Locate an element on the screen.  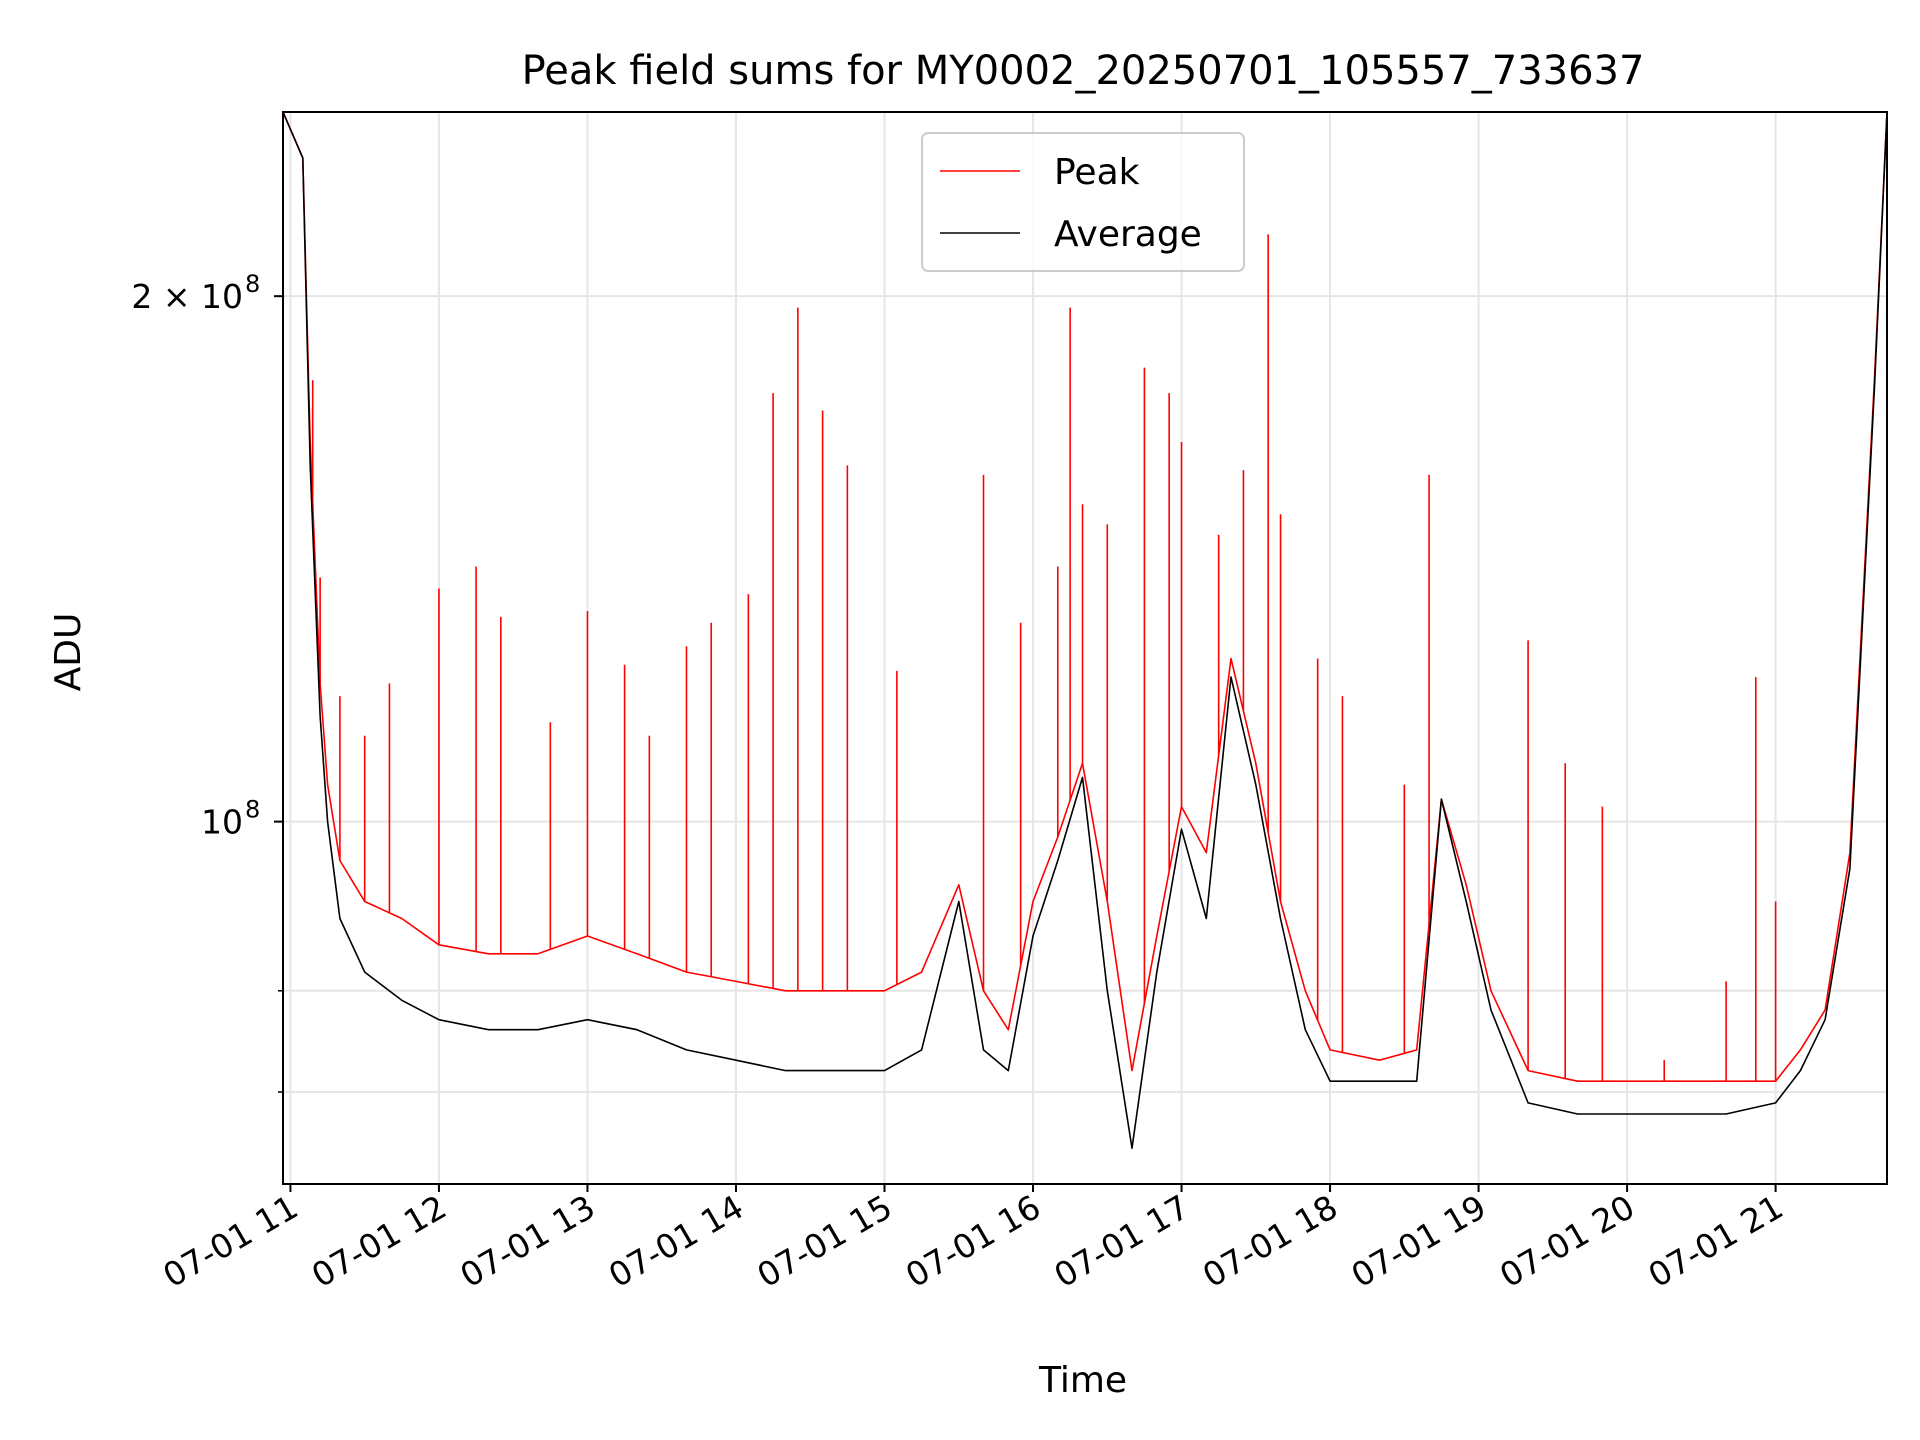
peak-legend-label: Peak is located at coordinates (1097, 172).